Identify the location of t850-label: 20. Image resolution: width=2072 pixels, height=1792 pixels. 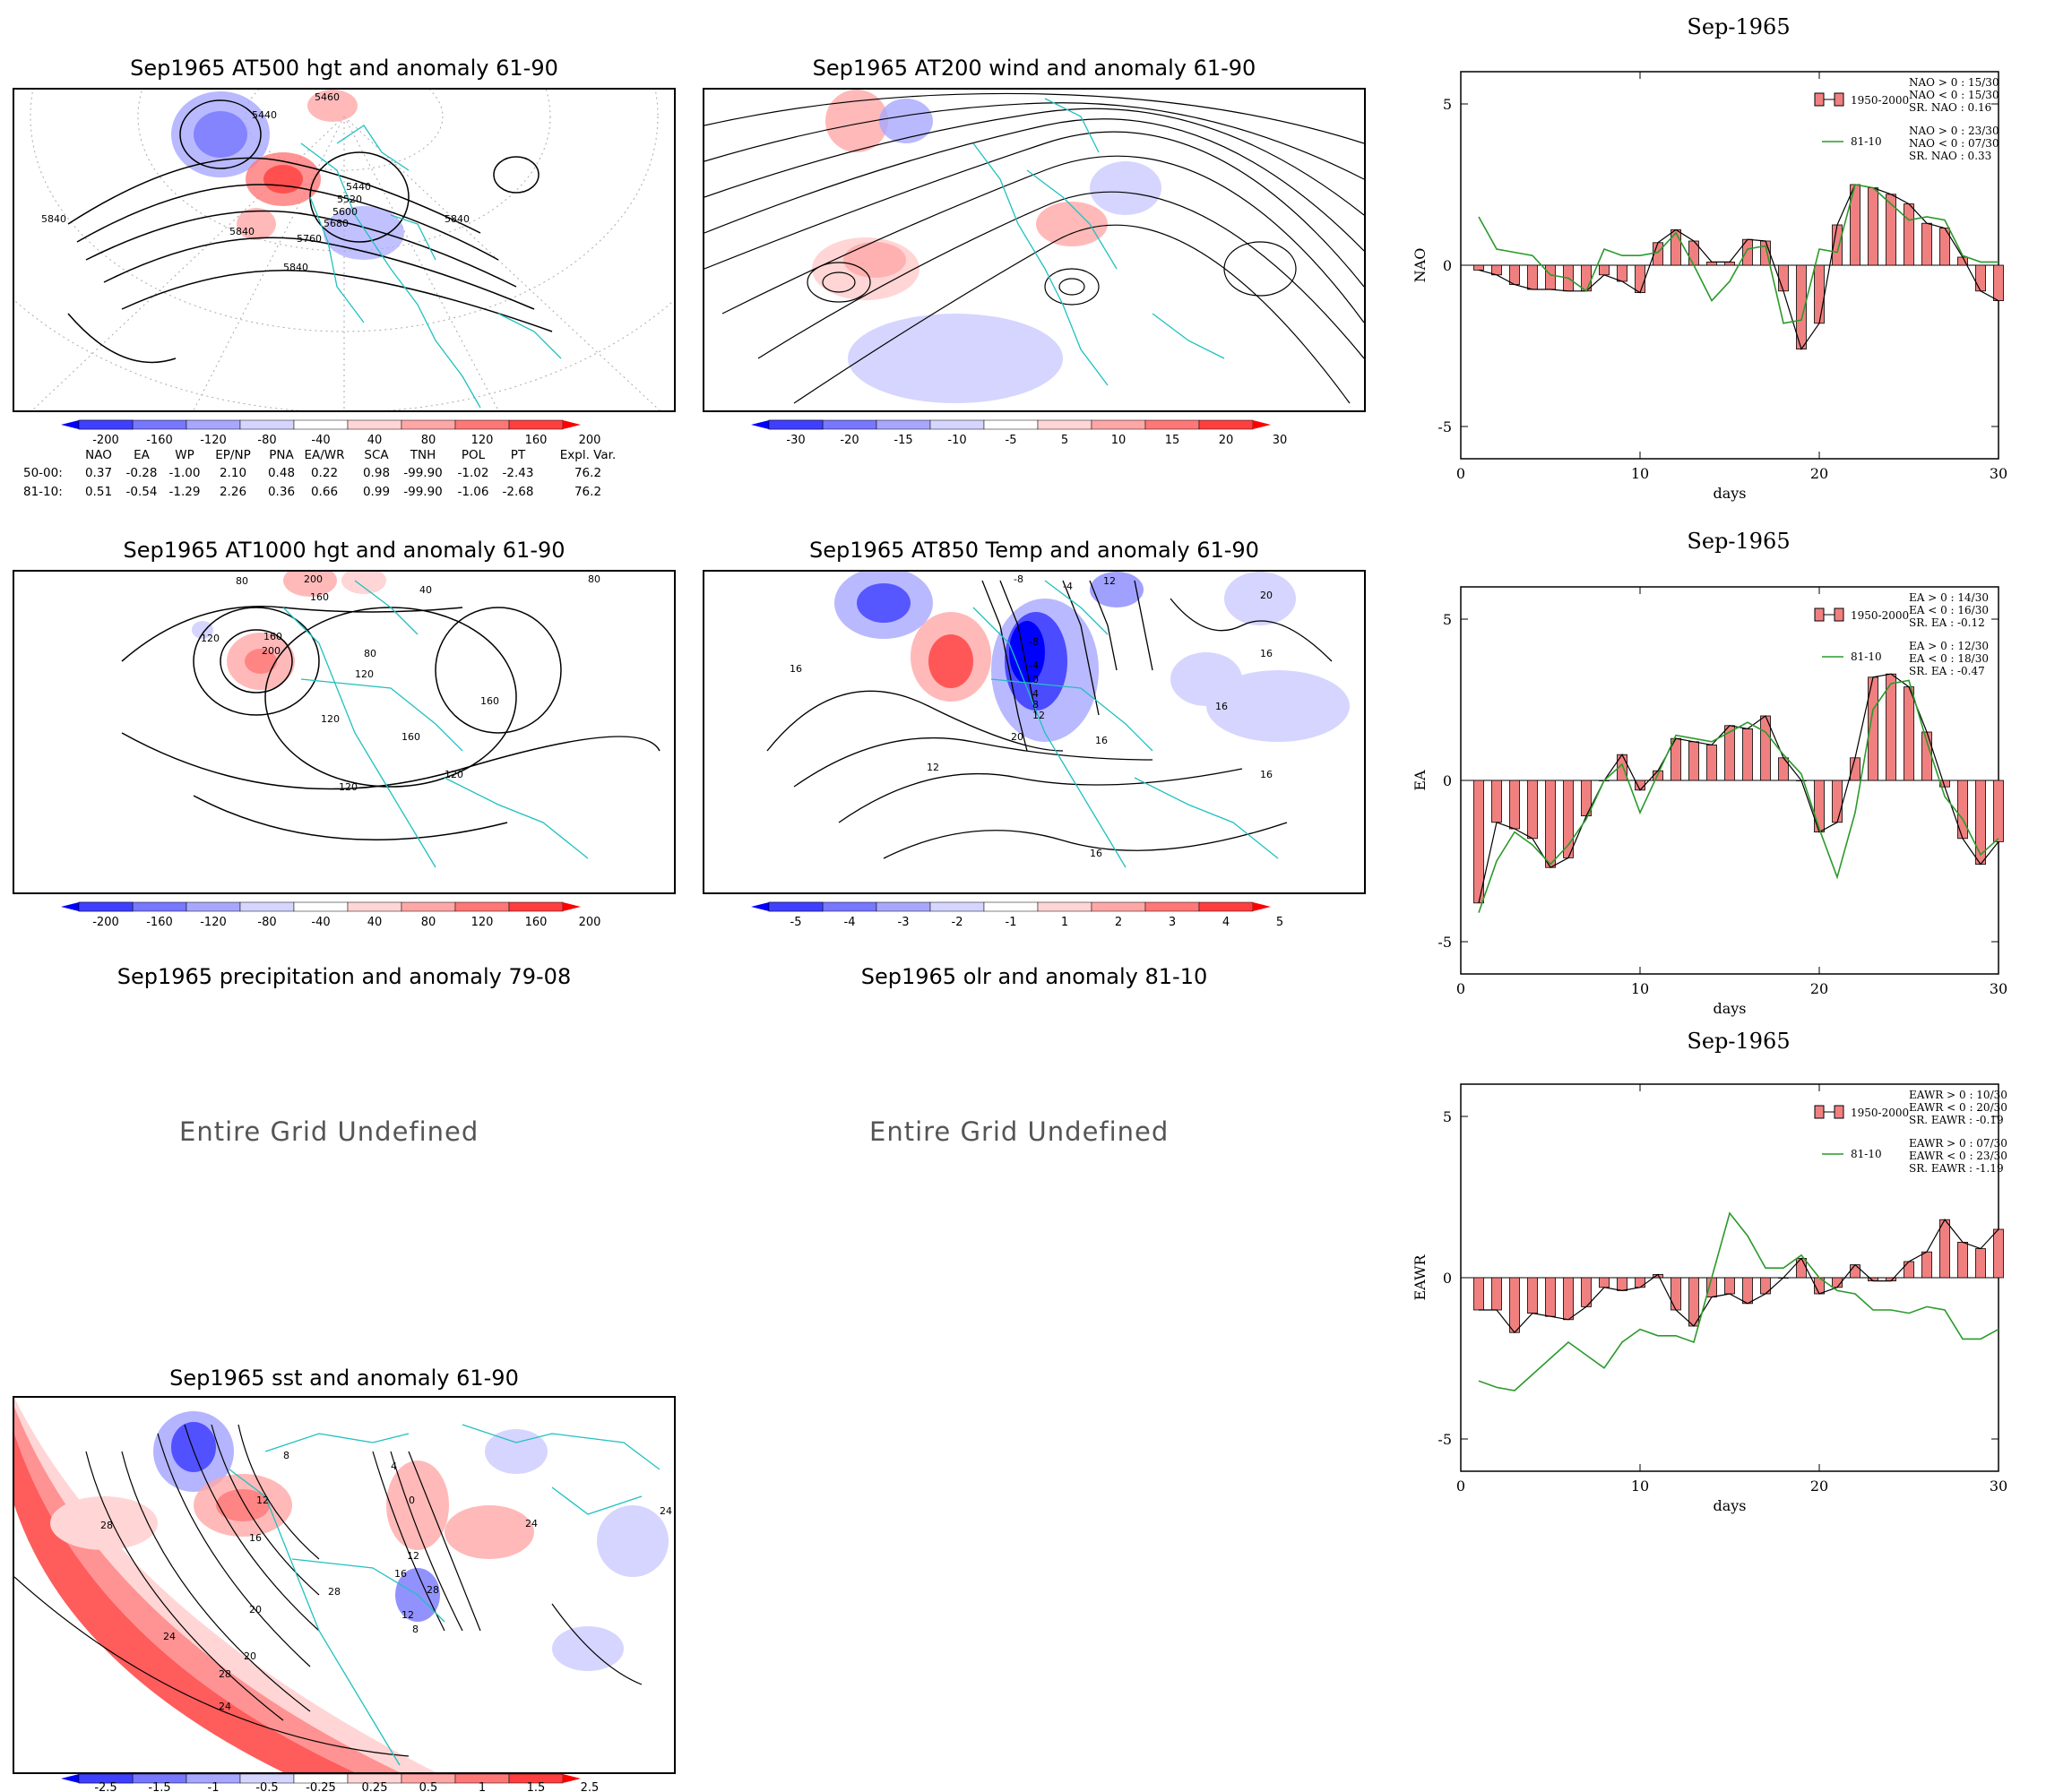
(1017, 737).